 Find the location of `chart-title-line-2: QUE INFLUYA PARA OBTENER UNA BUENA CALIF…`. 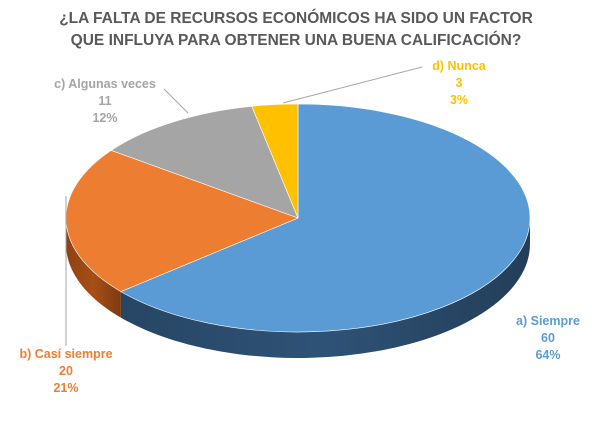

chart-title-line-2: QUE INFLUYA PARA OBTENER UNA BUENA CALIF… is located at coordinates (296, 40).